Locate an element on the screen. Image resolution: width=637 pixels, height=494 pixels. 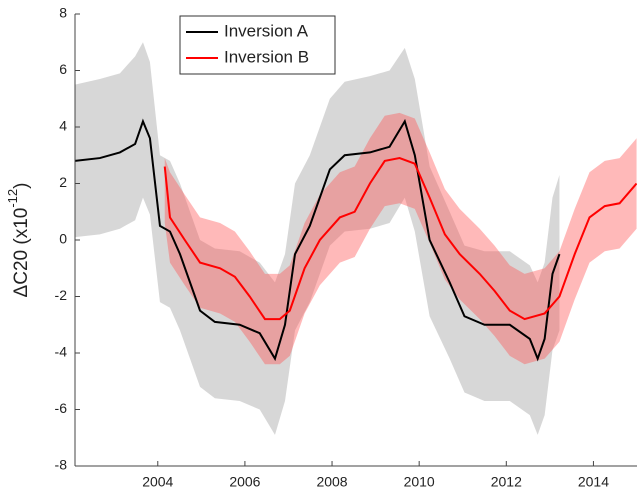
y-label-text: ΔC20 (x10 is located at coordinates (21, 253).